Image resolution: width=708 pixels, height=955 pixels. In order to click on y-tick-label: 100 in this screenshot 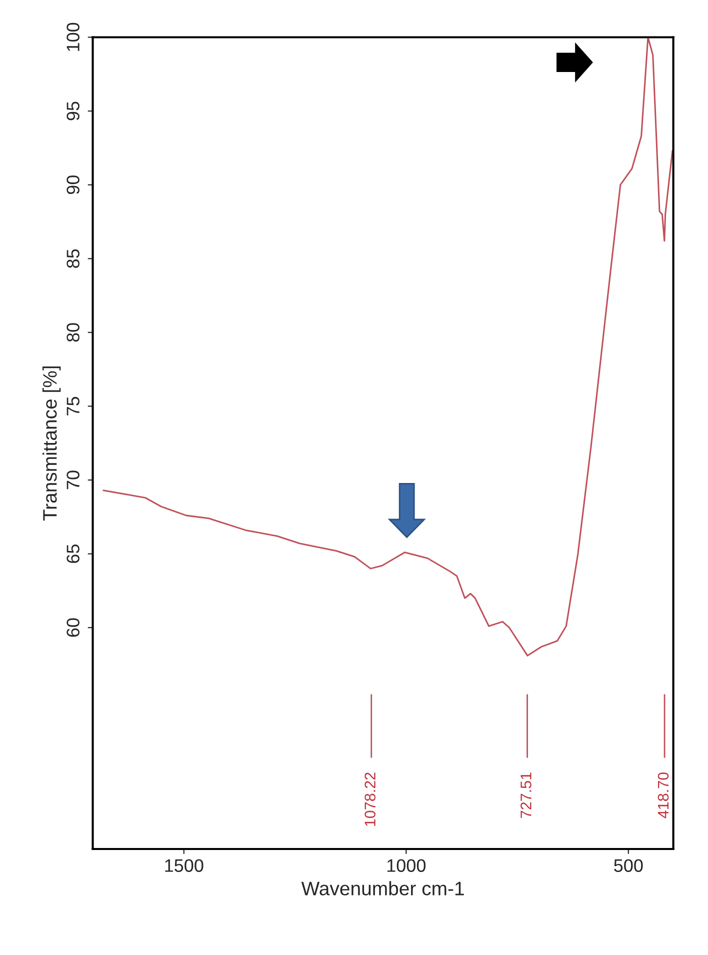, I will do `click(73, 36)`.